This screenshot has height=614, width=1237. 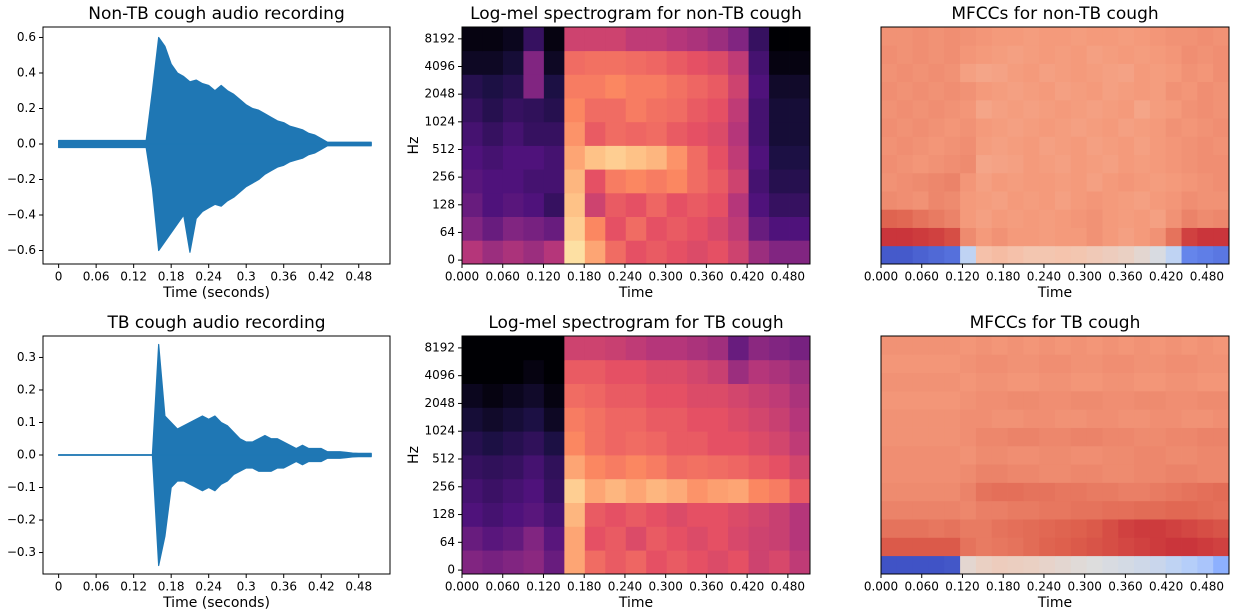 I want to click on plot-area, so click(x=636, y=455).